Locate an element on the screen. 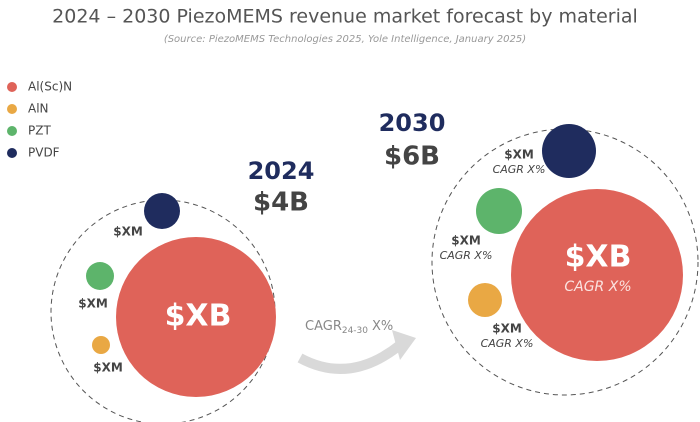 Image resolution: width=700 pixels, height=422 pixels. total: $4B is located at coordinates (281, 203).